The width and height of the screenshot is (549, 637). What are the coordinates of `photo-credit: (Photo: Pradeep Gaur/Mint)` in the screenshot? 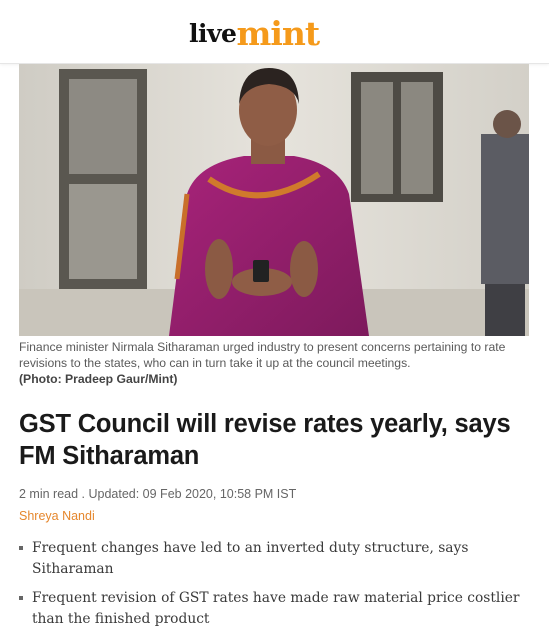 It's located at (98, 379).